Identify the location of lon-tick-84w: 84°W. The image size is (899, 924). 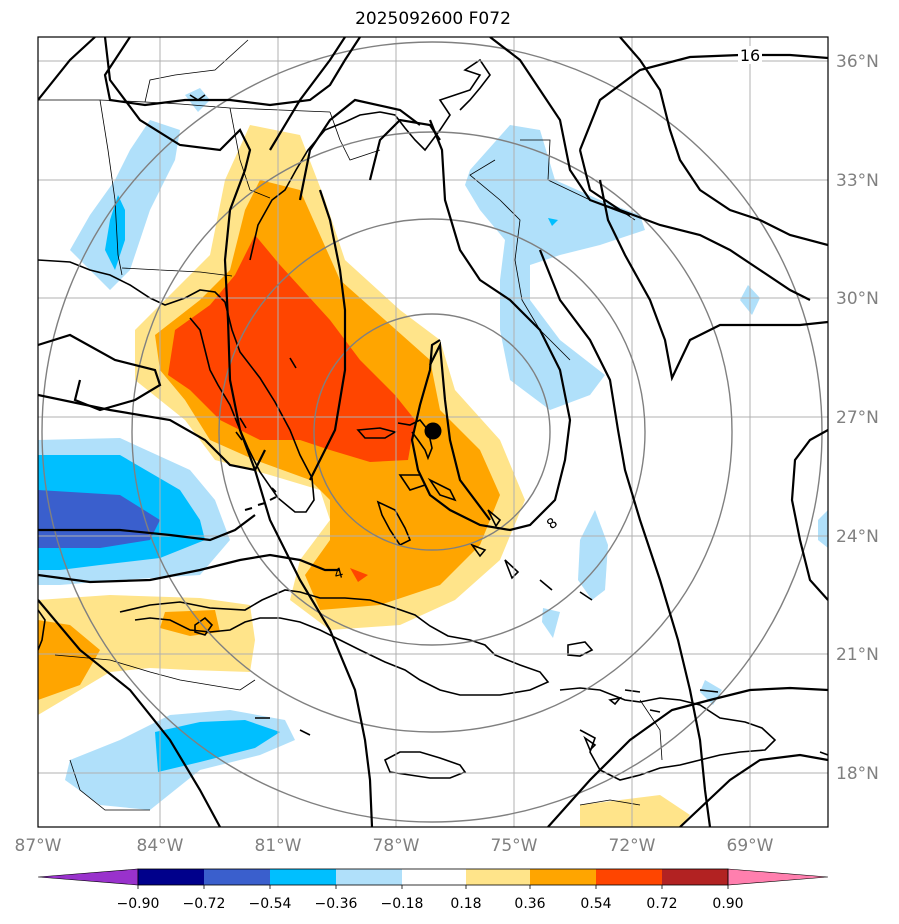
(160, 846).